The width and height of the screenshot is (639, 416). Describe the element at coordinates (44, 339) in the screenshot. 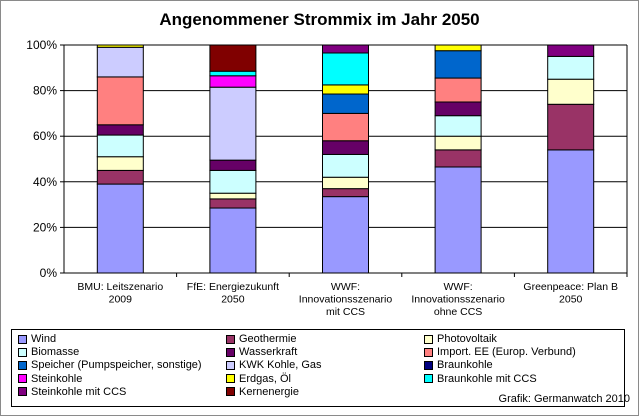

I see `legend-label: Wind` at that location.